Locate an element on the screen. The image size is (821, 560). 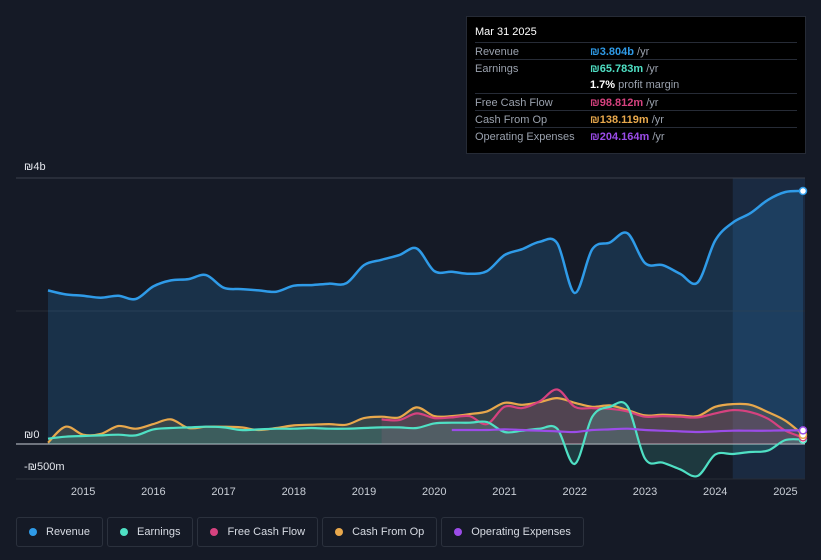
tooltip-row-value: ₪3.804b /yr is located at coordinates (619, 52).